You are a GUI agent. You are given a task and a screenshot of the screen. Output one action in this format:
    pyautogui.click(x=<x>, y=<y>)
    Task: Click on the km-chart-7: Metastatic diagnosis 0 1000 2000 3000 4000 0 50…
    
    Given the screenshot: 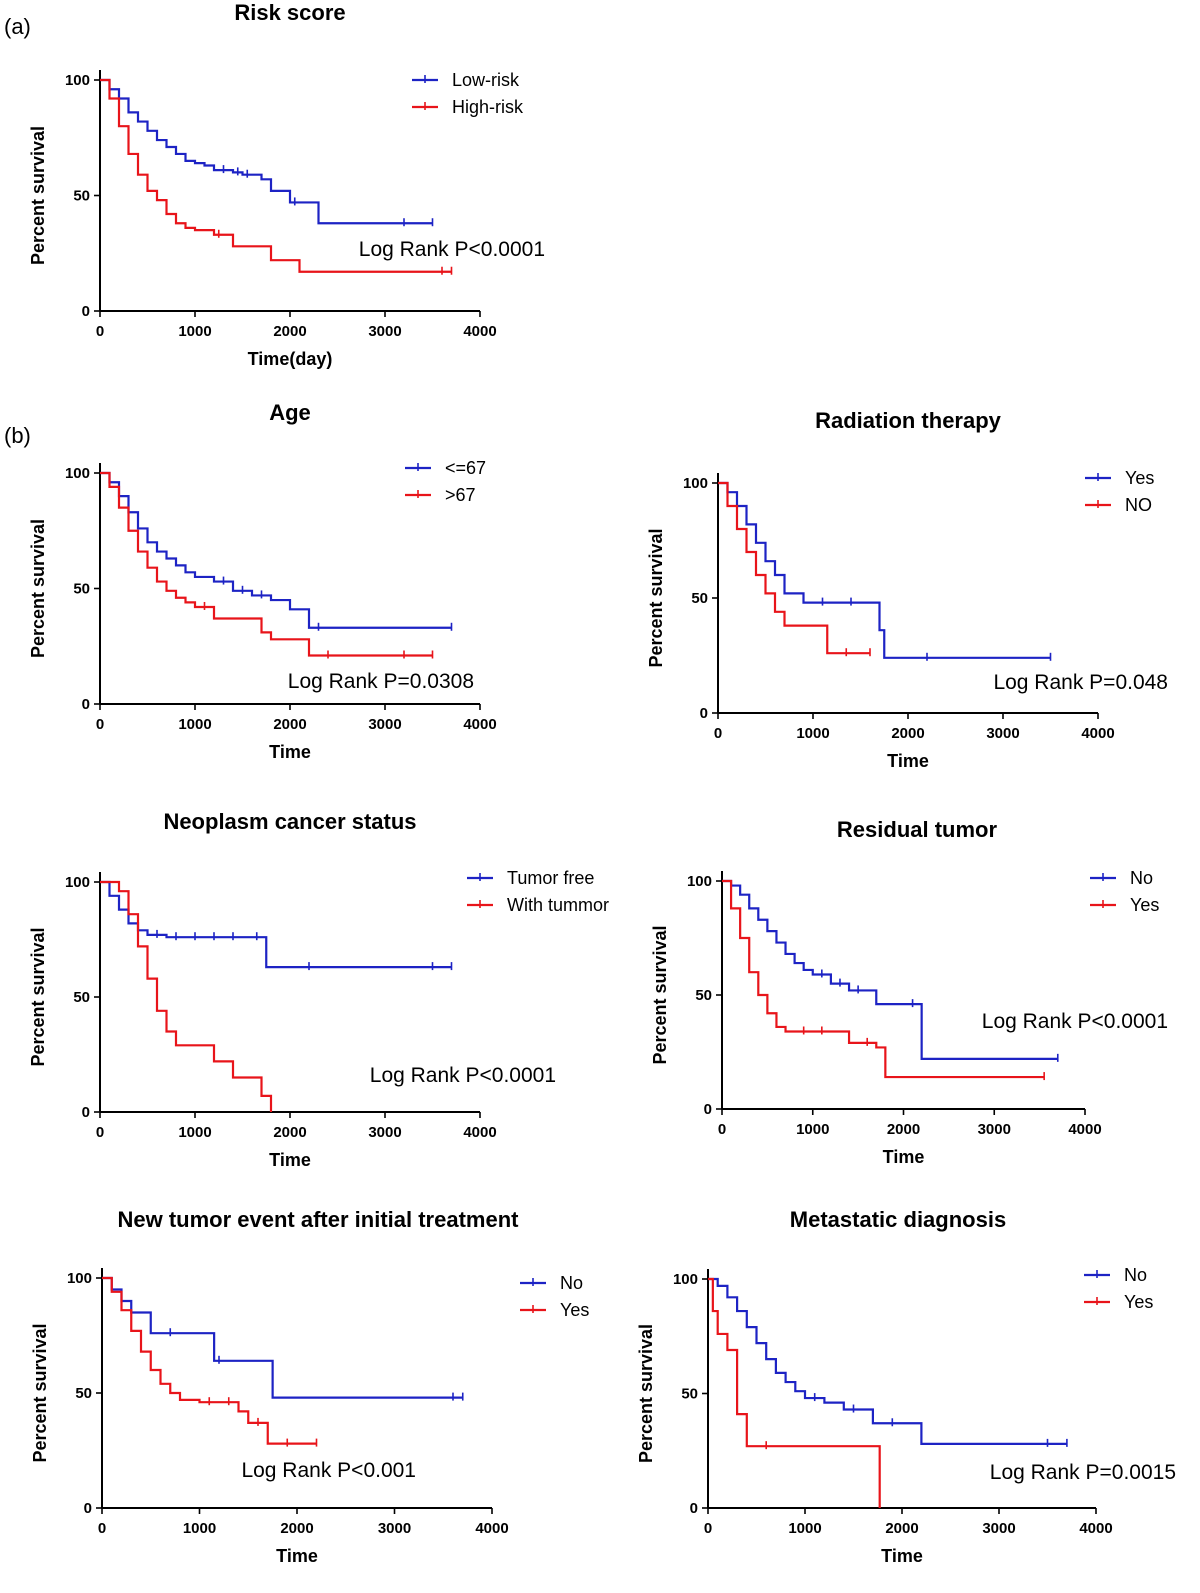 What is the action you would take?
    pyautogui.click(x=906, y=1386)
    